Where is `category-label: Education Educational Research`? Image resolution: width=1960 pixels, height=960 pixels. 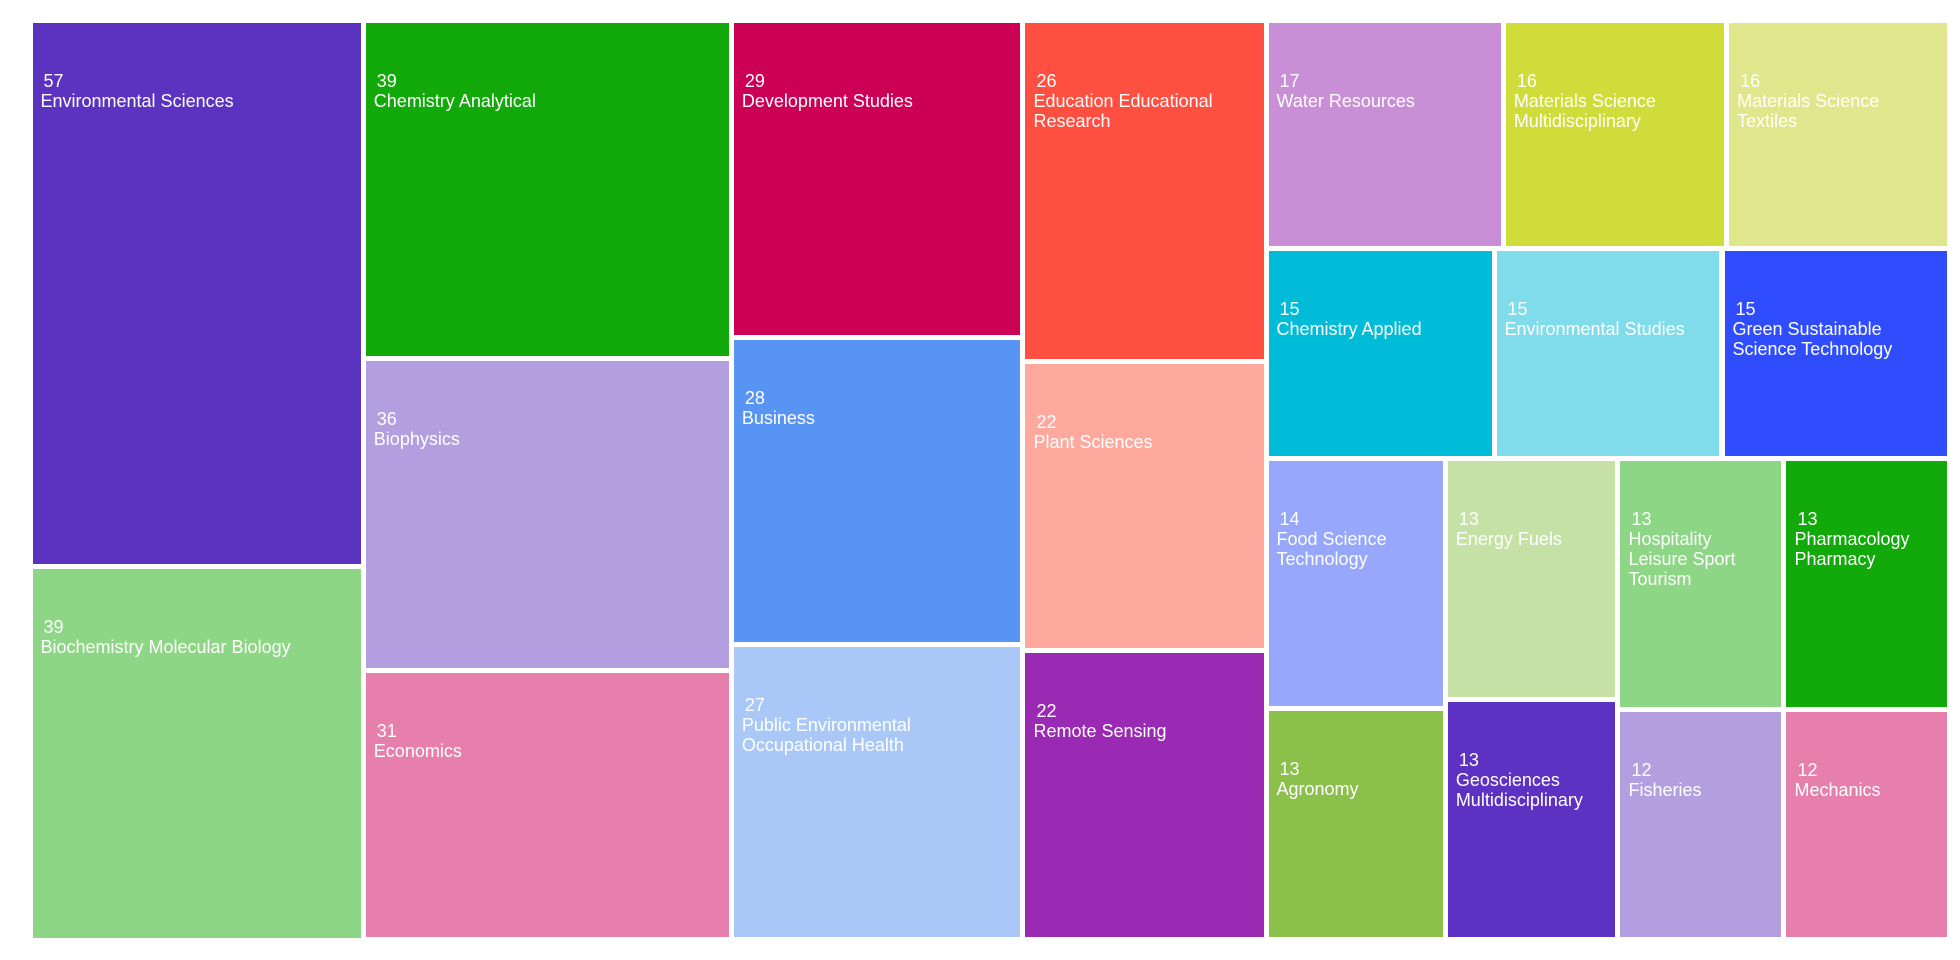
category-label: Education Educational Research is located at coordinates (1123, 110).